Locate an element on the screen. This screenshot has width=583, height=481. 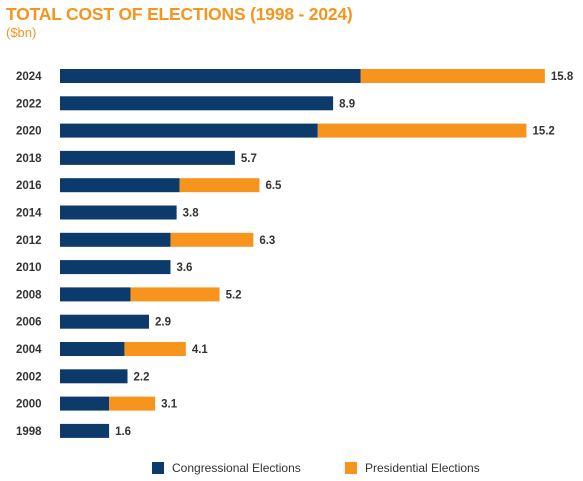
value-label-2010: 3.6 is located at coordinates (184, 268).